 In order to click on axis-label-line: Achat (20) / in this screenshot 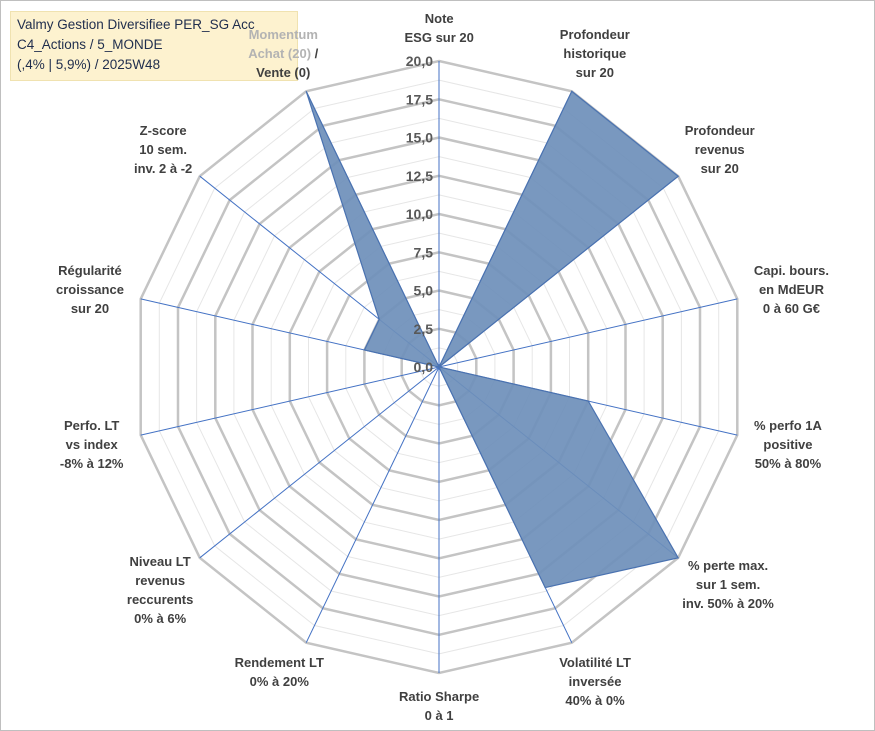, I will do `click(283, 53)`.